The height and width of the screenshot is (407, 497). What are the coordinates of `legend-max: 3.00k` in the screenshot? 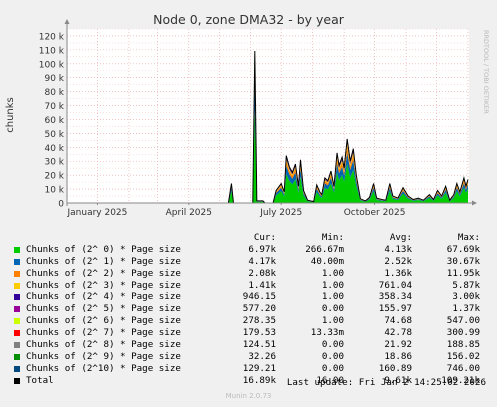 It's located at (466, 297).